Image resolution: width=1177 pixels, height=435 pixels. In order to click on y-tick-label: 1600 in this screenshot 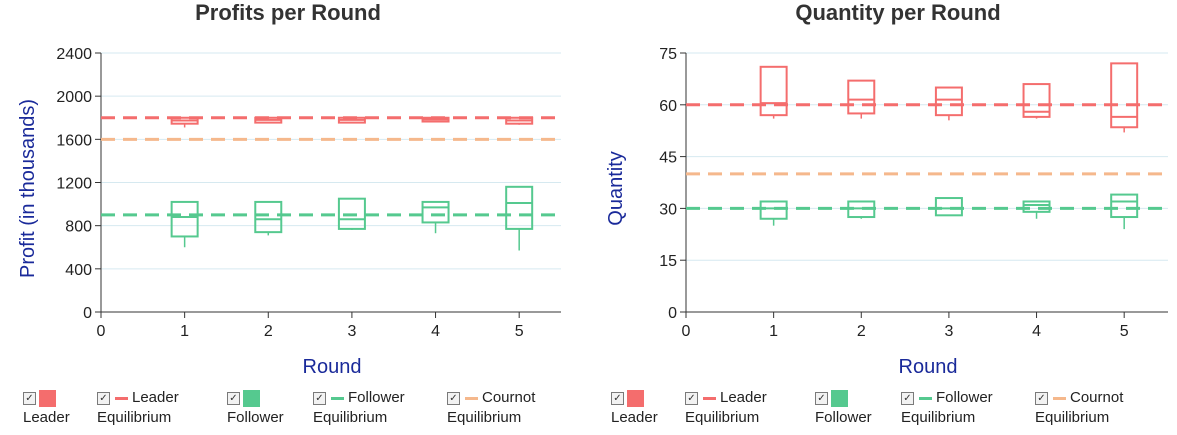, I will do `click(74, 140)`.